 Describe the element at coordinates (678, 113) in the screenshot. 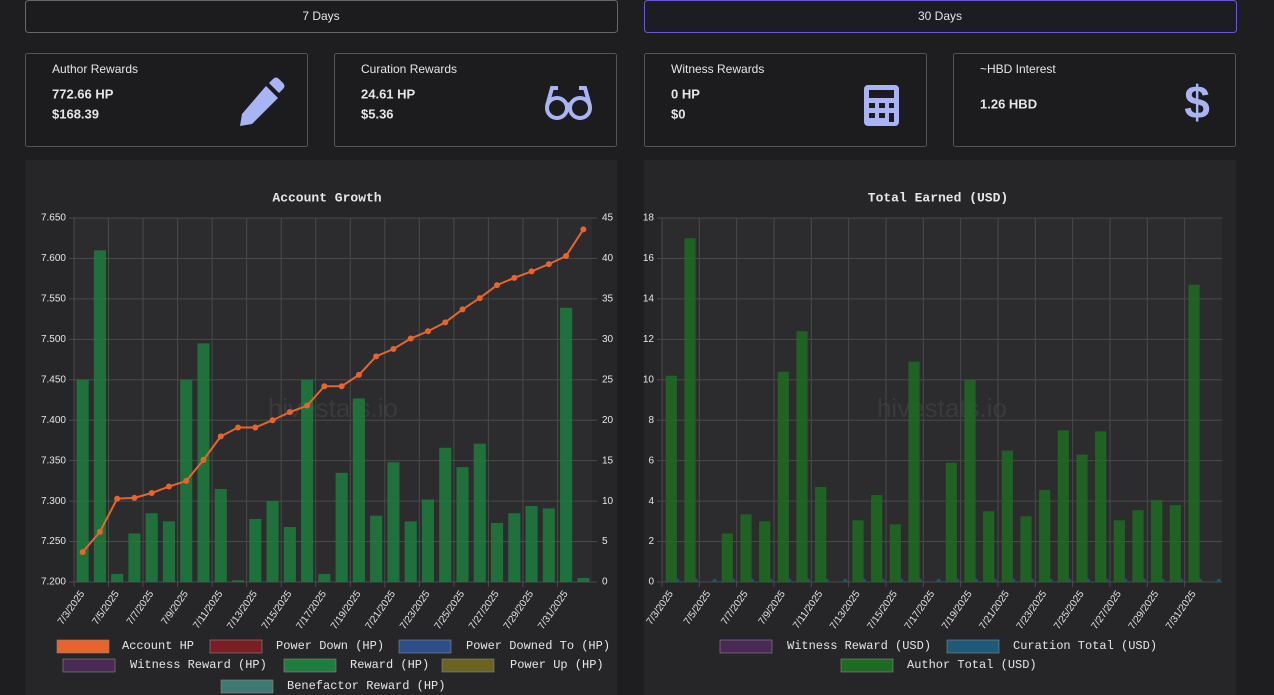

I see `card-value: $0` at that location.